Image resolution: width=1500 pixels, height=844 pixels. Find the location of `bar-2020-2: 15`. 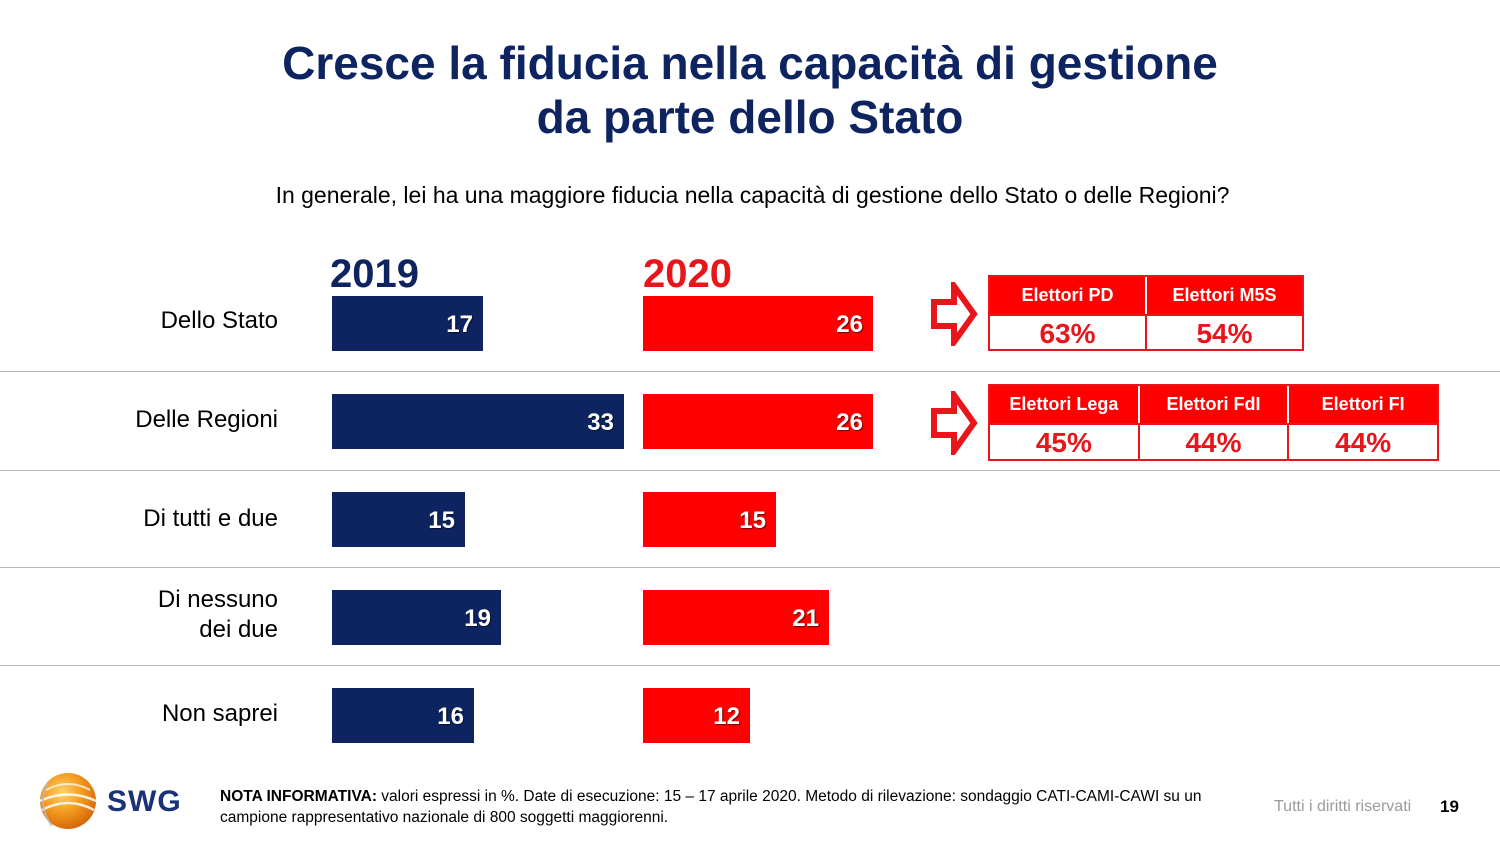

bar-2020-2: 15 is located at coordinates (709, 519).